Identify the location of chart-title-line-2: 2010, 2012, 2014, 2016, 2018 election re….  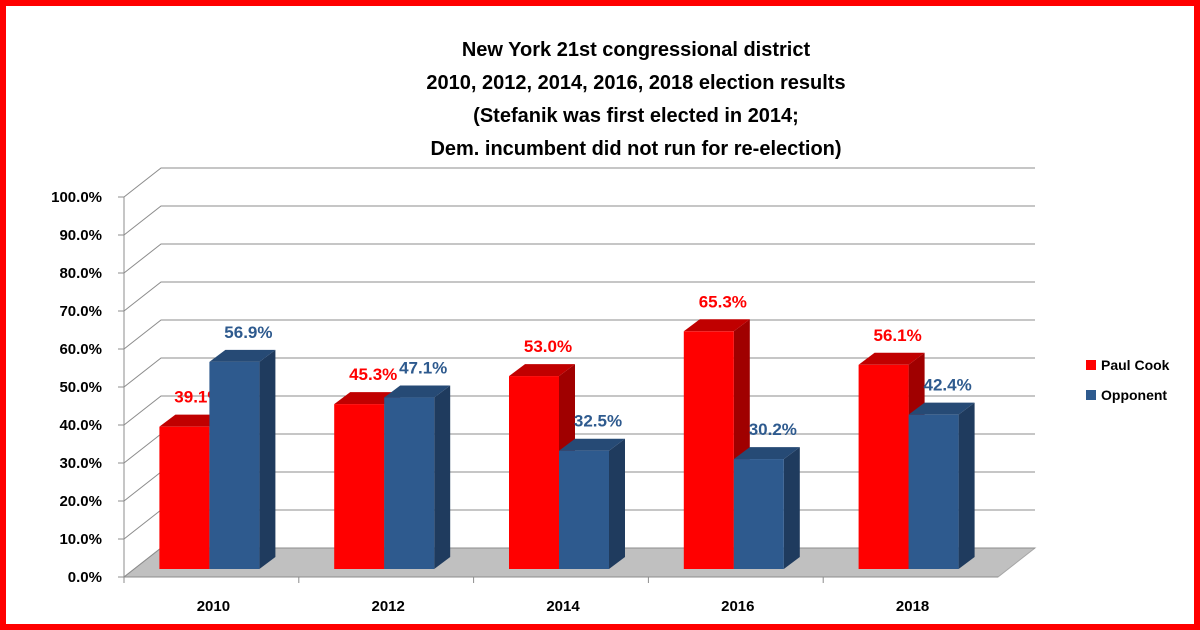
(636, 83).